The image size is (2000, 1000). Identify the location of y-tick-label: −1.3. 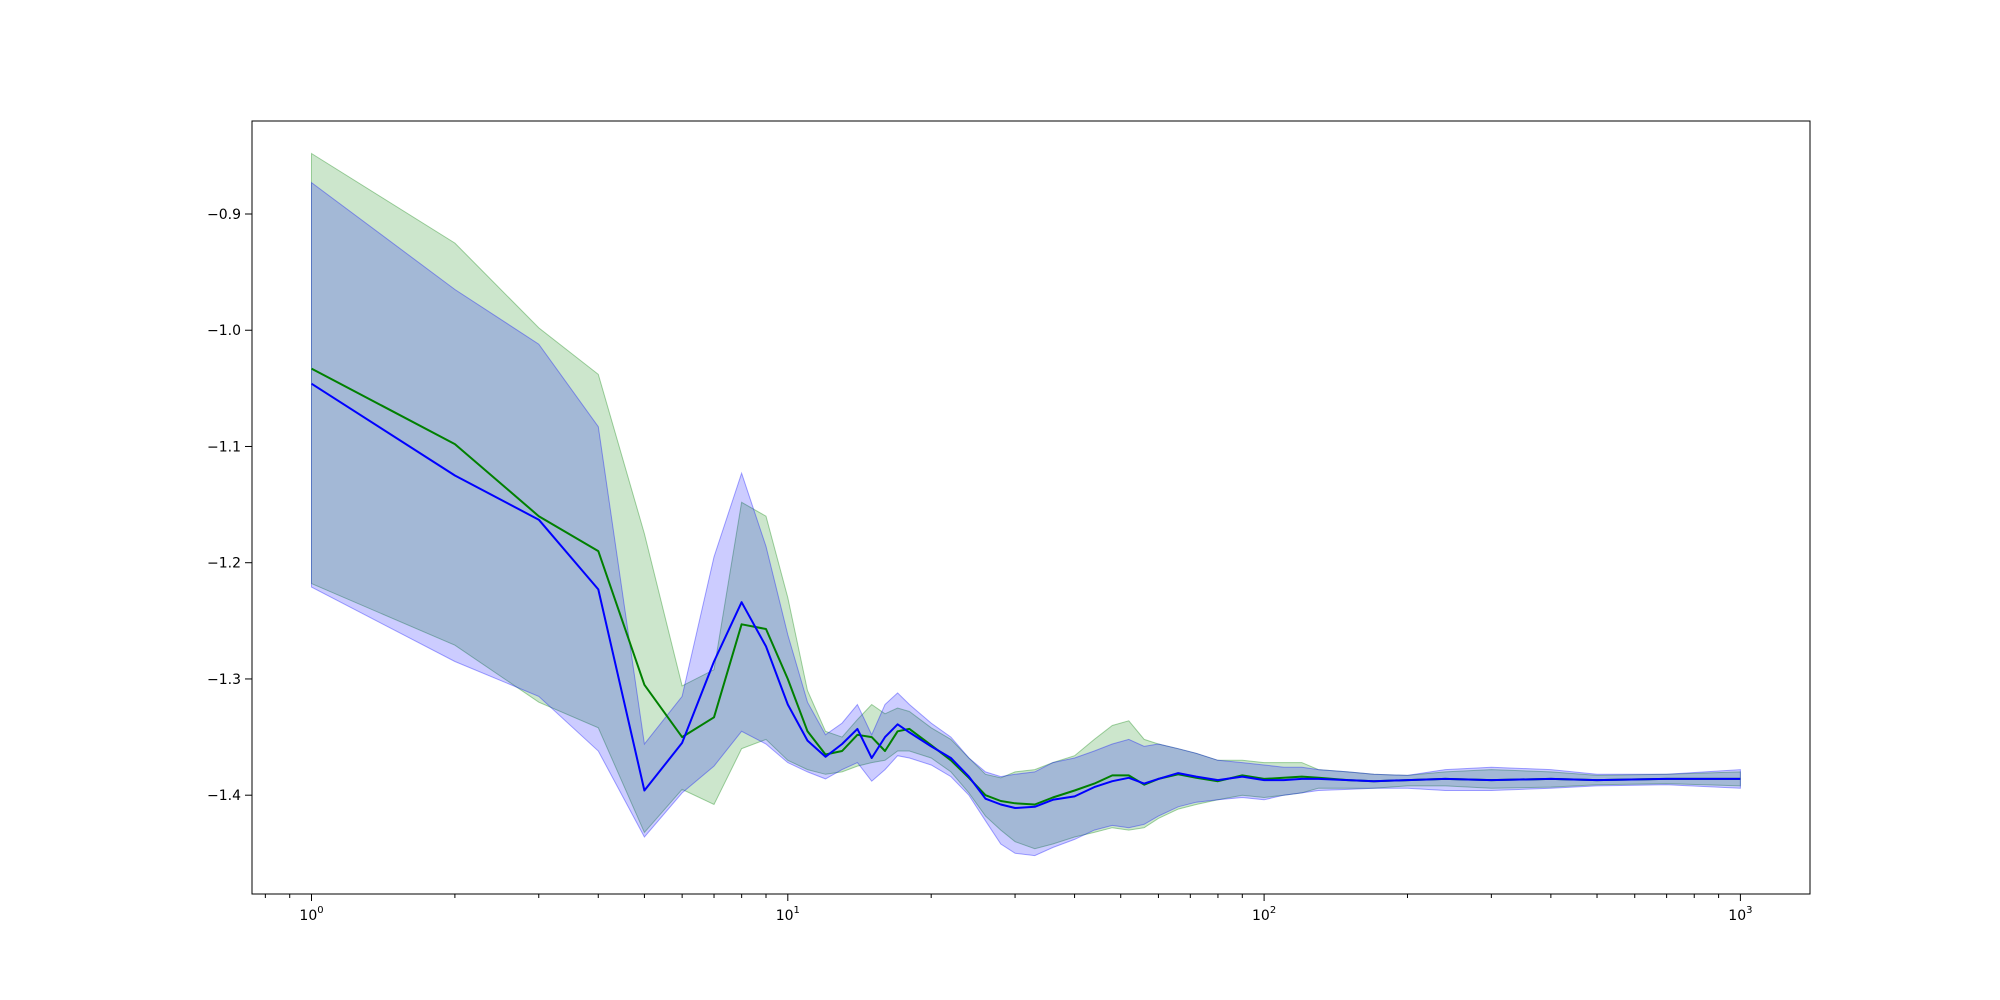
(224, 680).